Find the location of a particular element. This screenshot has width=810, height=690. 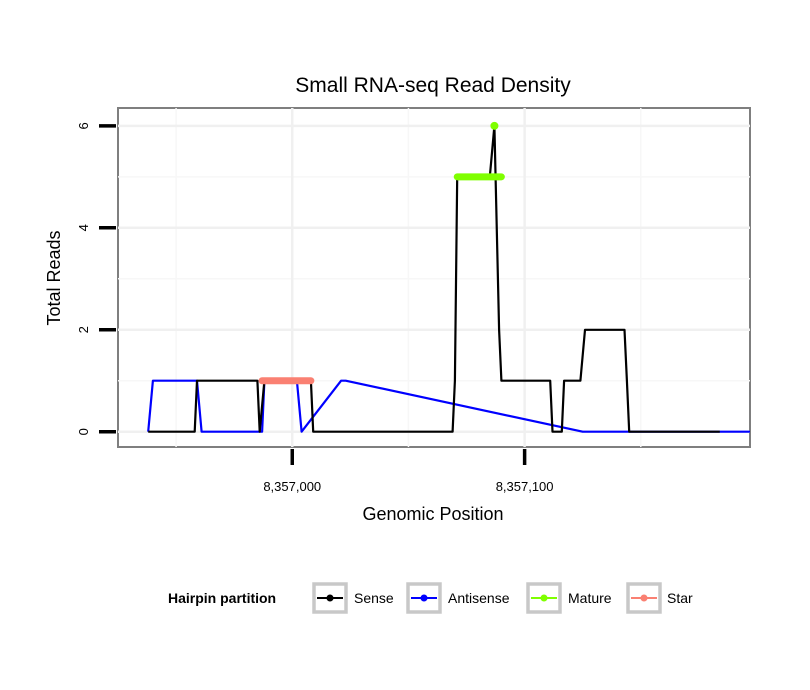

point-mature is located at coordinates (494, 125).